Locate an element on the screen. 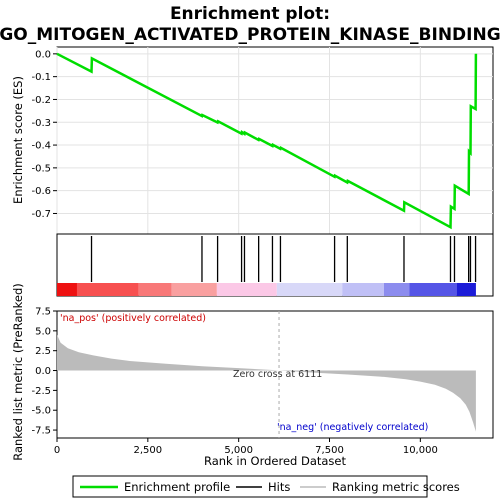  es-y-tick-label: -0.7 is located at coordinates (41, 214).